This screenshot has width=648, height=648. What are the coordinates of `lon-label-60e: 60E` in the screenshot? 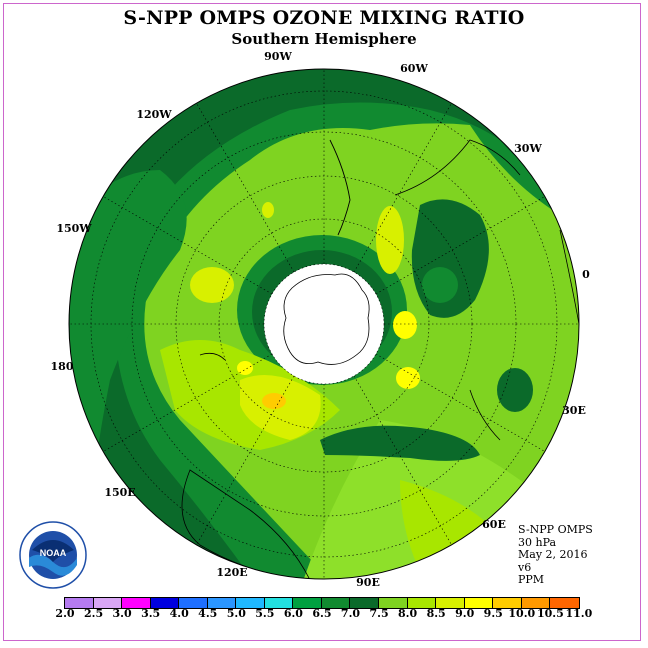 It's located at (494, 524).